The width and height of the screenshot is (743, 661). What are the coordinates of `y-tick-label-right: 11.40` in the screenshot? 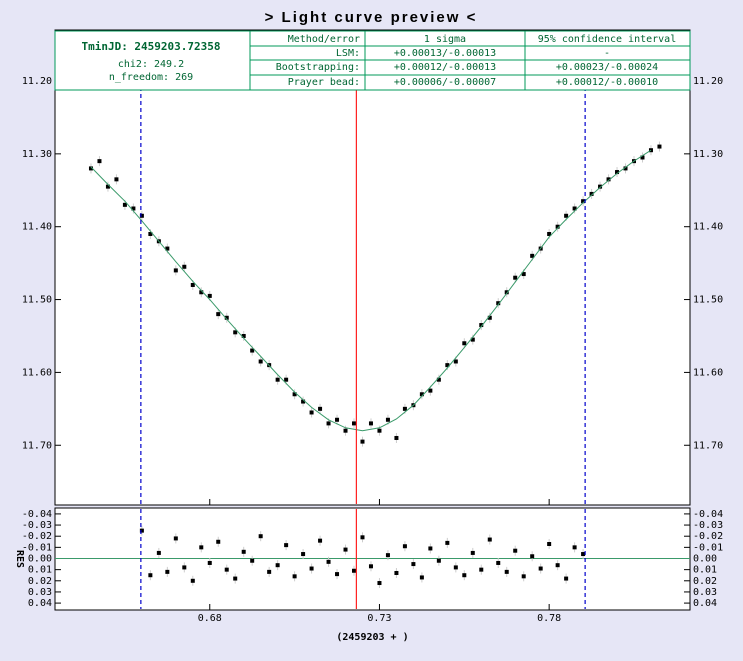 It's located at (708, 227).